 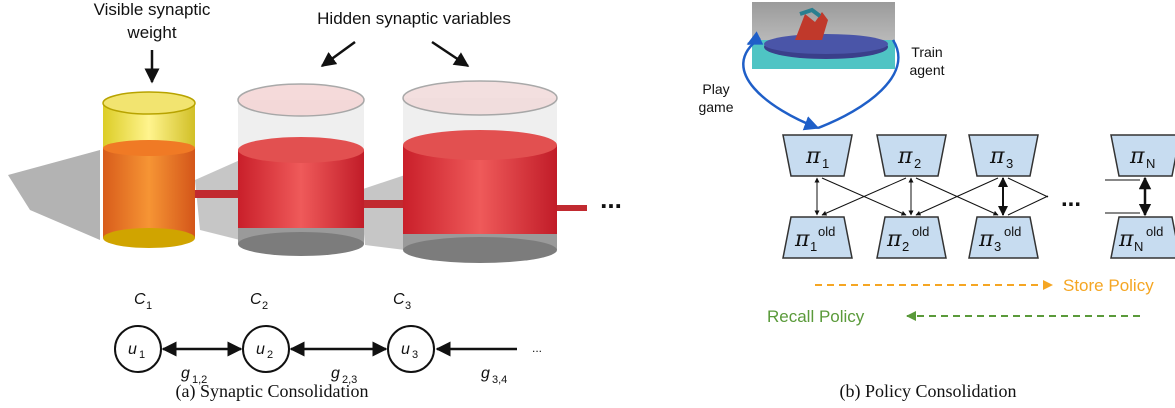 What do you see at coordinates (1028, 187) in the screenshot?
I see `link-3-out-down` at bounding box center [1028, 187].